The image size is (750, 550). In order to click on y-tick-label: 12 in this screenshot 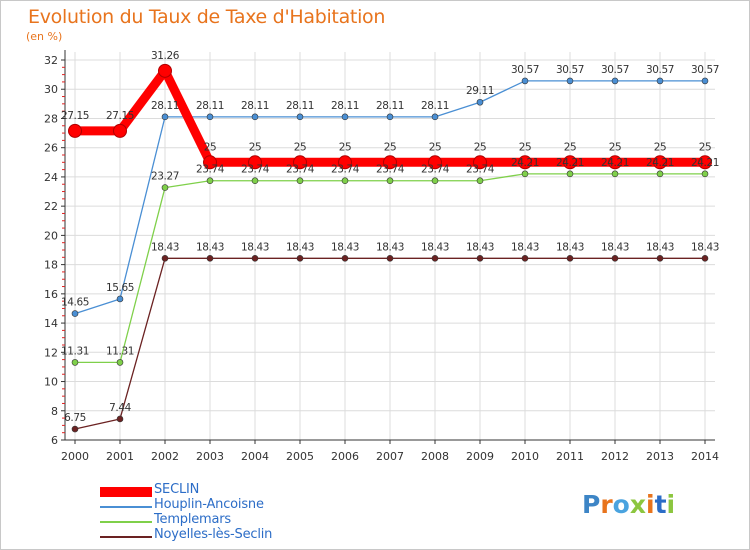, I will do `click(51, 352)`.